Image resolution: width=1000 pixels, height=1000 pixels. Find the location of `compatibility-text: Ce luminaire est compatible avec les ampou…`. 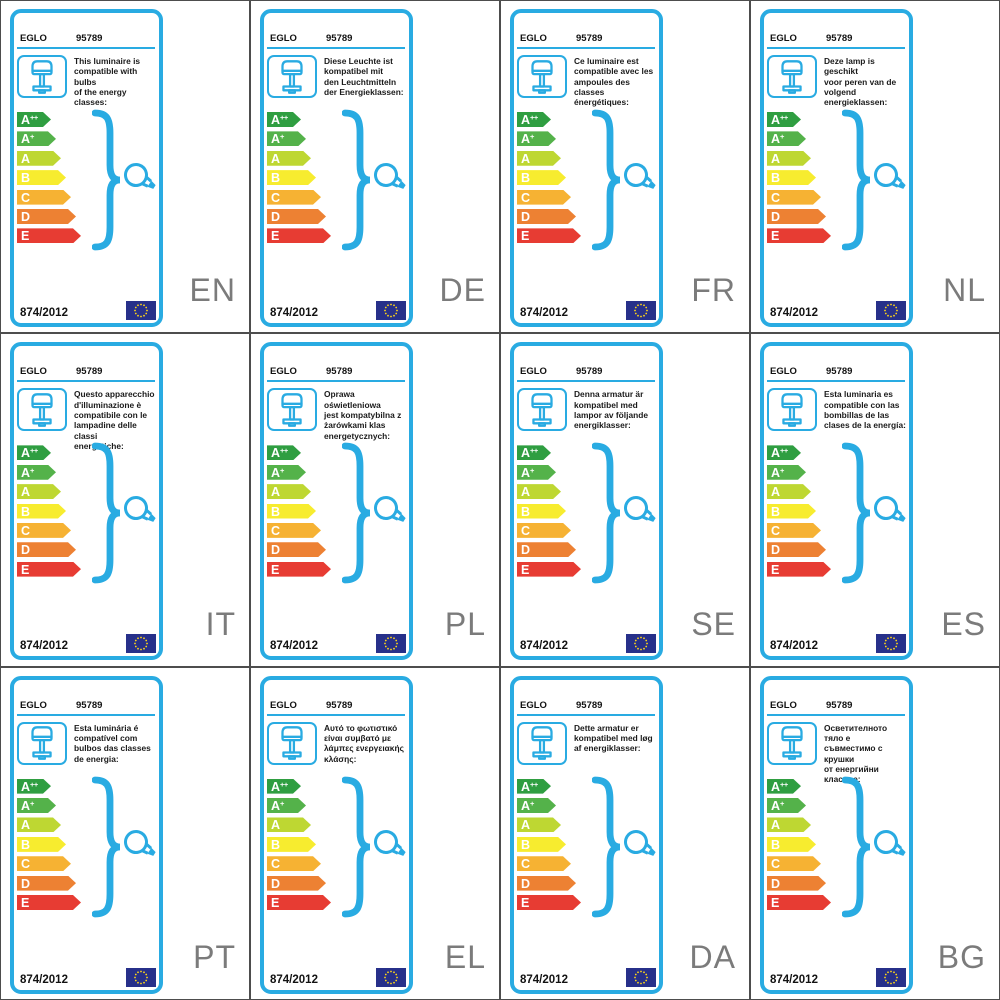

compatibility-text: Ce luminaire est compatible avec les ampou… is located at coordinates (614, 82).